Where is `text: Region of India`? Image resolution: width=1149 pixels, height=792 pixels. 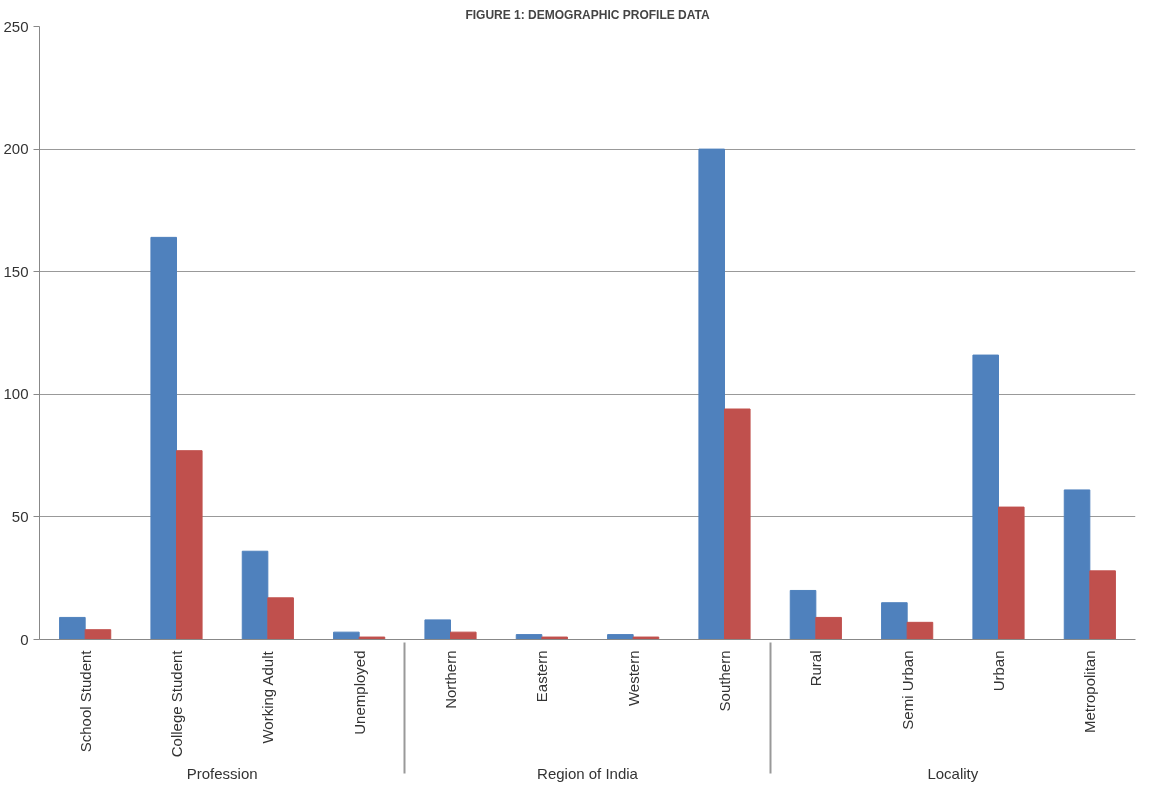
text: Region of India is located at coordinates (588, 774).